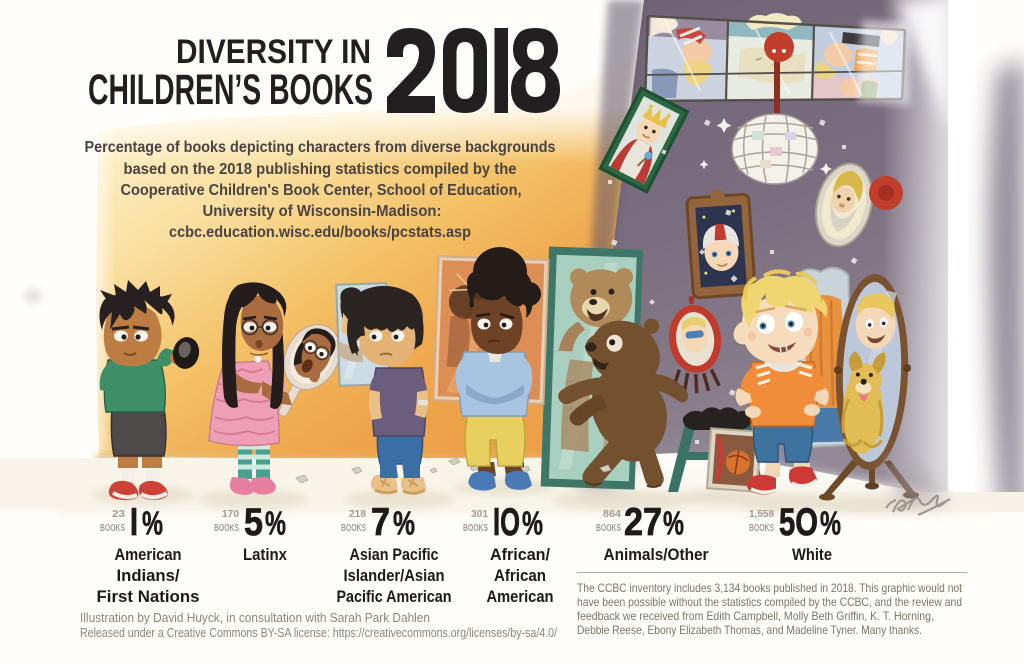 The image size is (1024, 663). What do you see at coordinates (394, 555) in the screenshot?
I see `svg-text: Asian Pacific` at bounding box center [394, 555].